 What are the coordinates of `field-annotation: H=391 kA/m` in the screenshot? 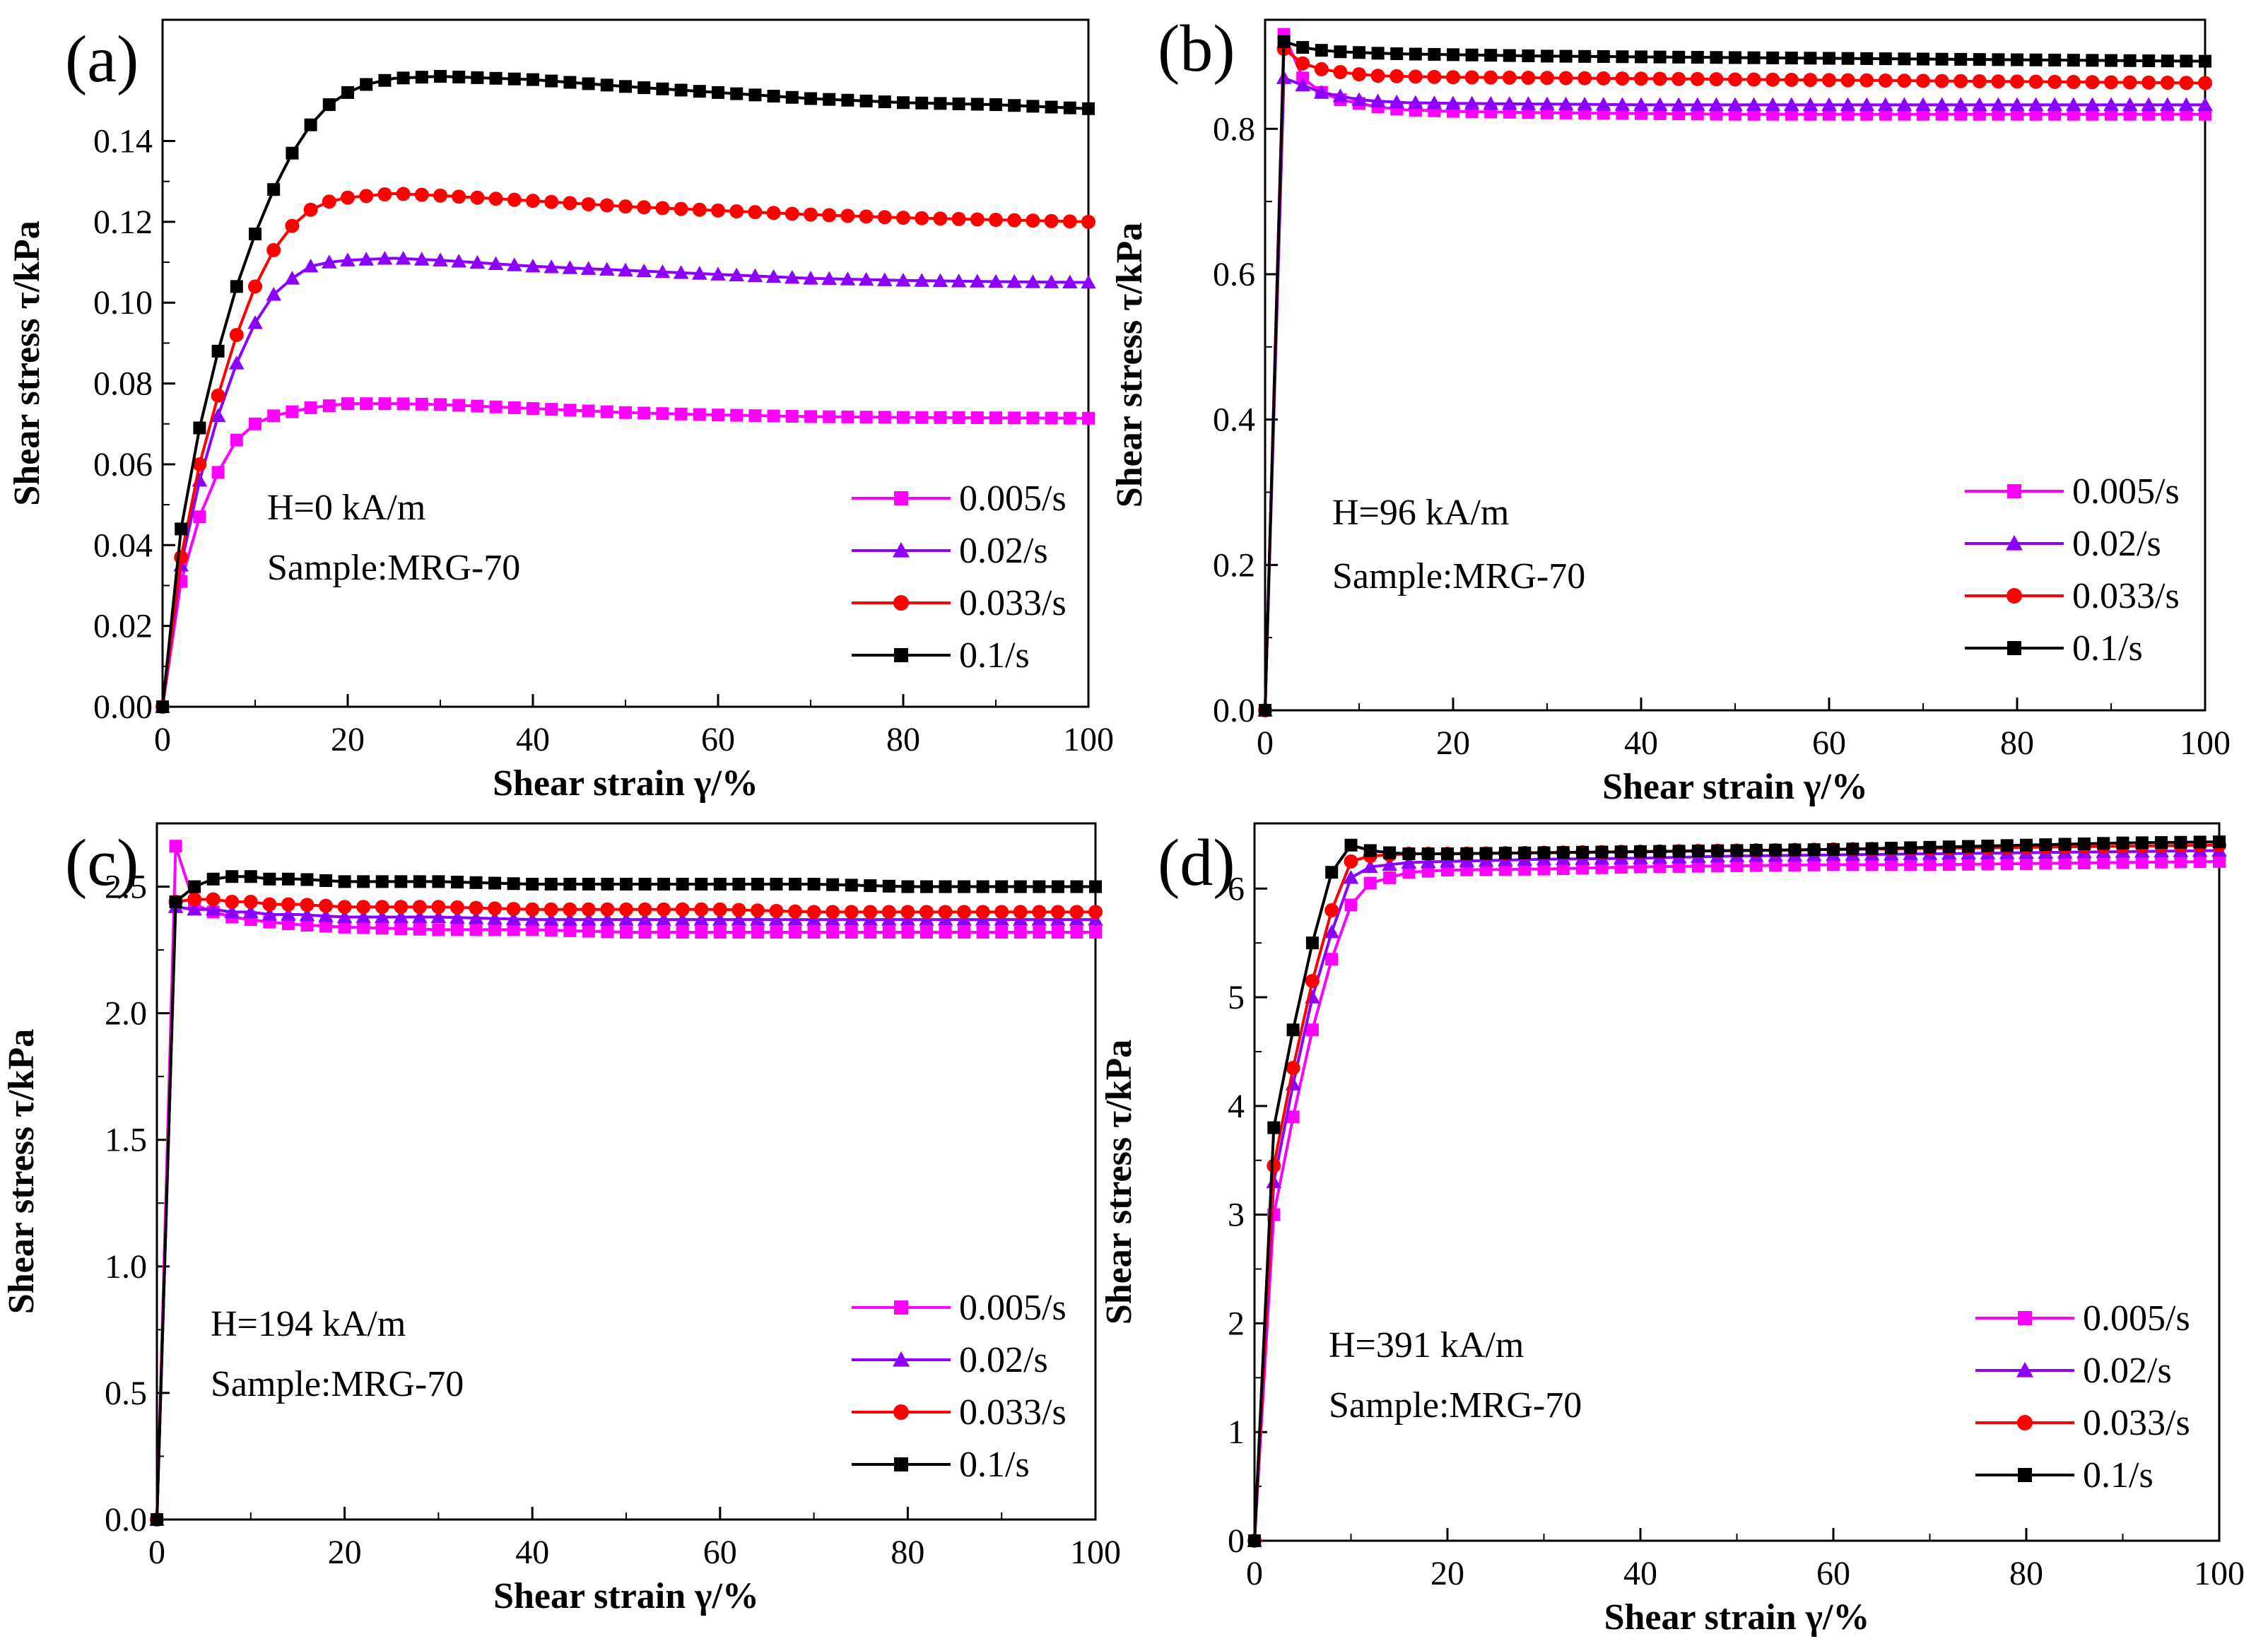 It's located at (1426, 1345).